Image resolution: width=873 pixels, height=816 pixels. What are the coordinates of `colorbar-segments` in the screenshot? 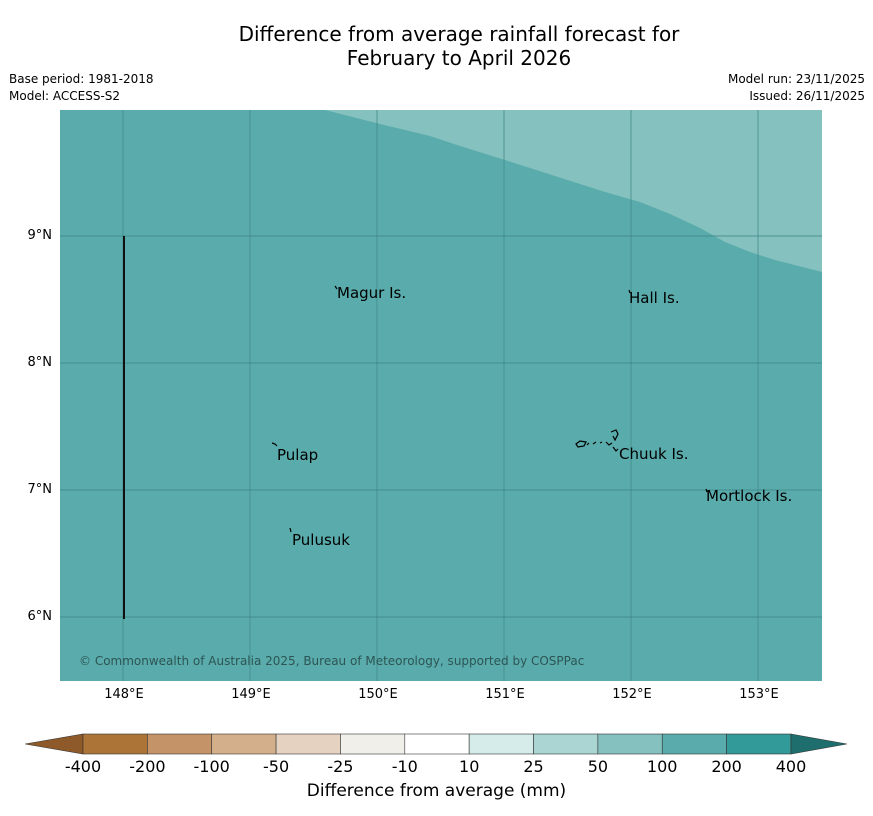 It's located at (437, 744).